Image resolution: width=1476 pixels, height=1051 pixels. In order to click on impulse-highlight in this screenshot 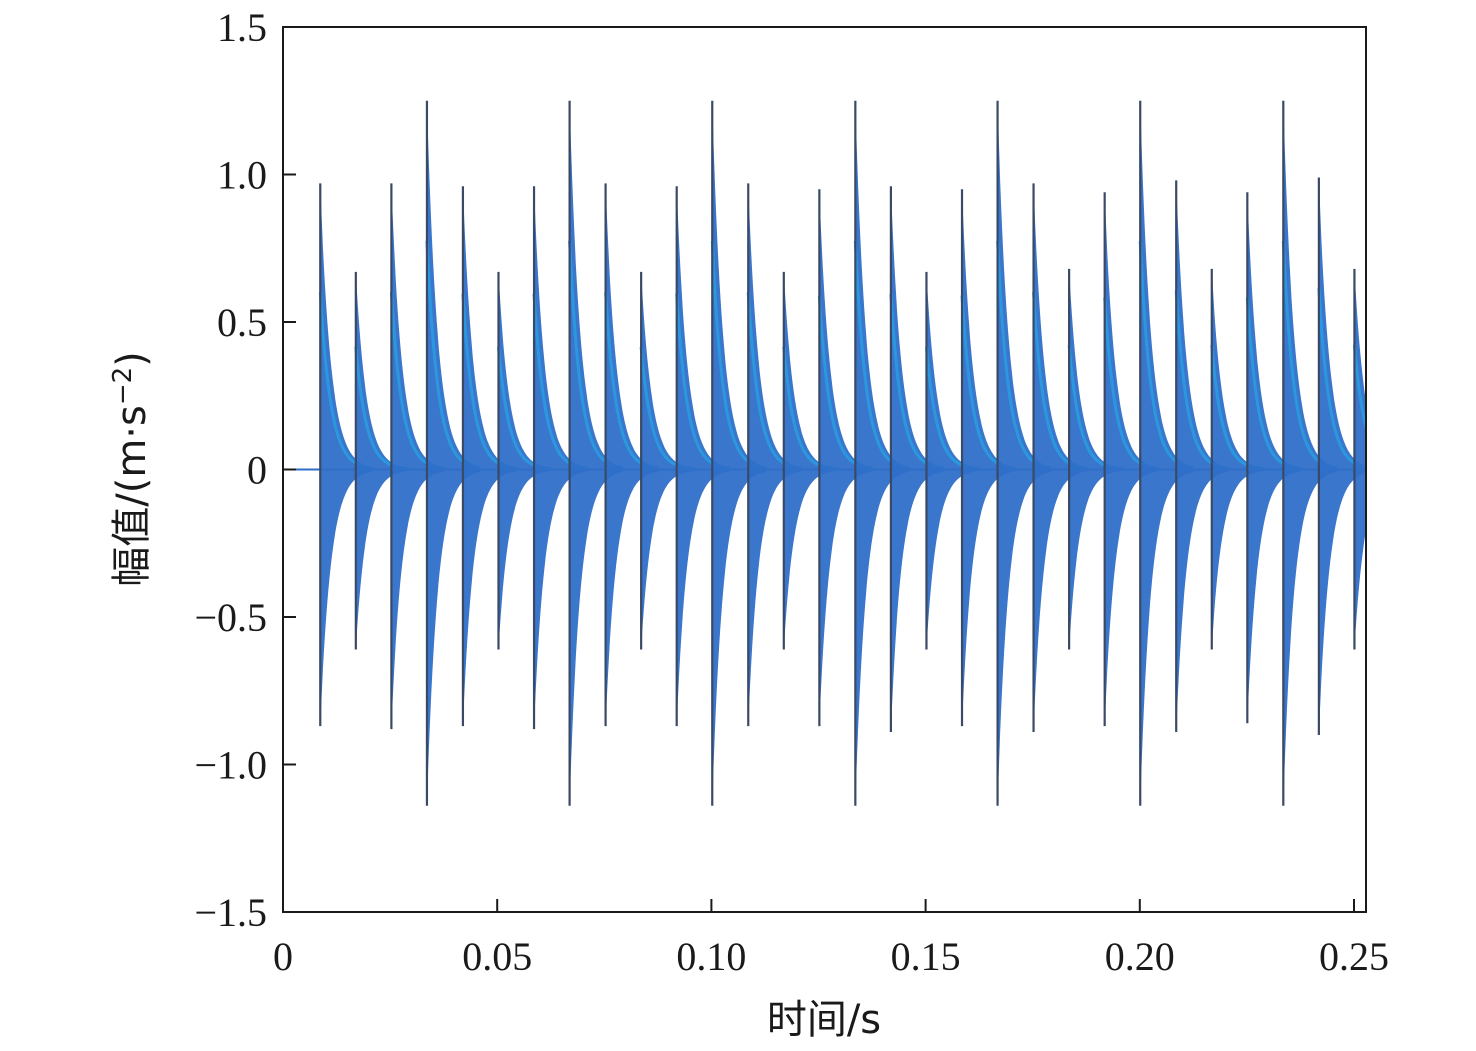, I will do `click(1359, 389)`.